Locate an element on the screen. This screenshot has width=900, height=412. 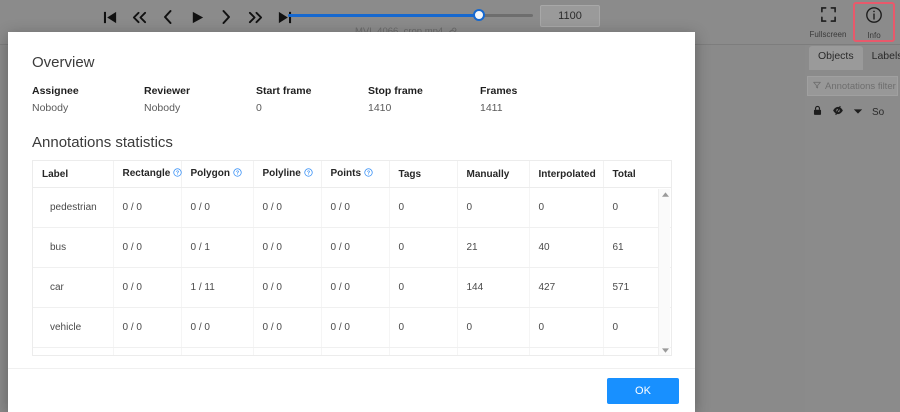
cell-manually: 21 is located at coordinates (493, 247).